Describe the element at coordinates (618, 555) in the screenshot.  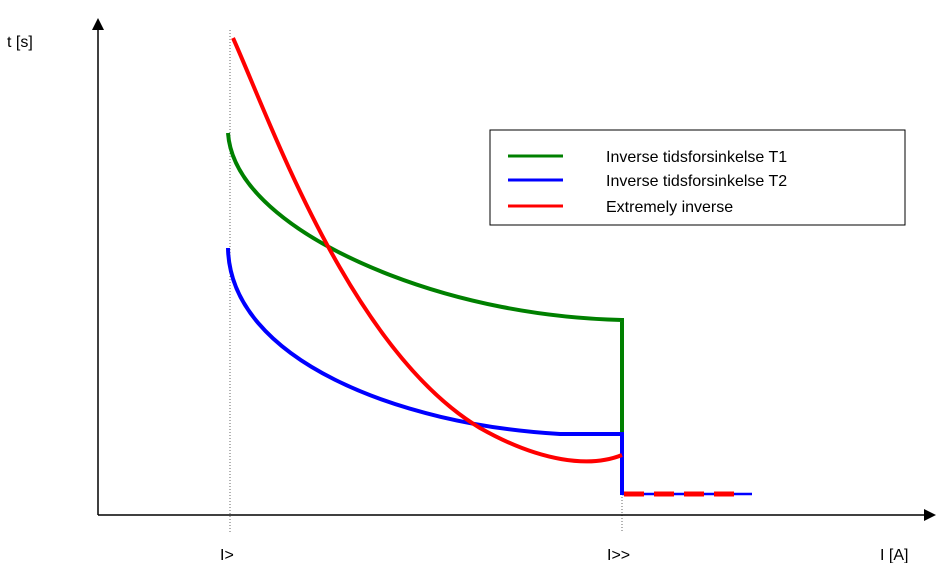
I see `tick-label-i-gtgt: I>>` at that location.